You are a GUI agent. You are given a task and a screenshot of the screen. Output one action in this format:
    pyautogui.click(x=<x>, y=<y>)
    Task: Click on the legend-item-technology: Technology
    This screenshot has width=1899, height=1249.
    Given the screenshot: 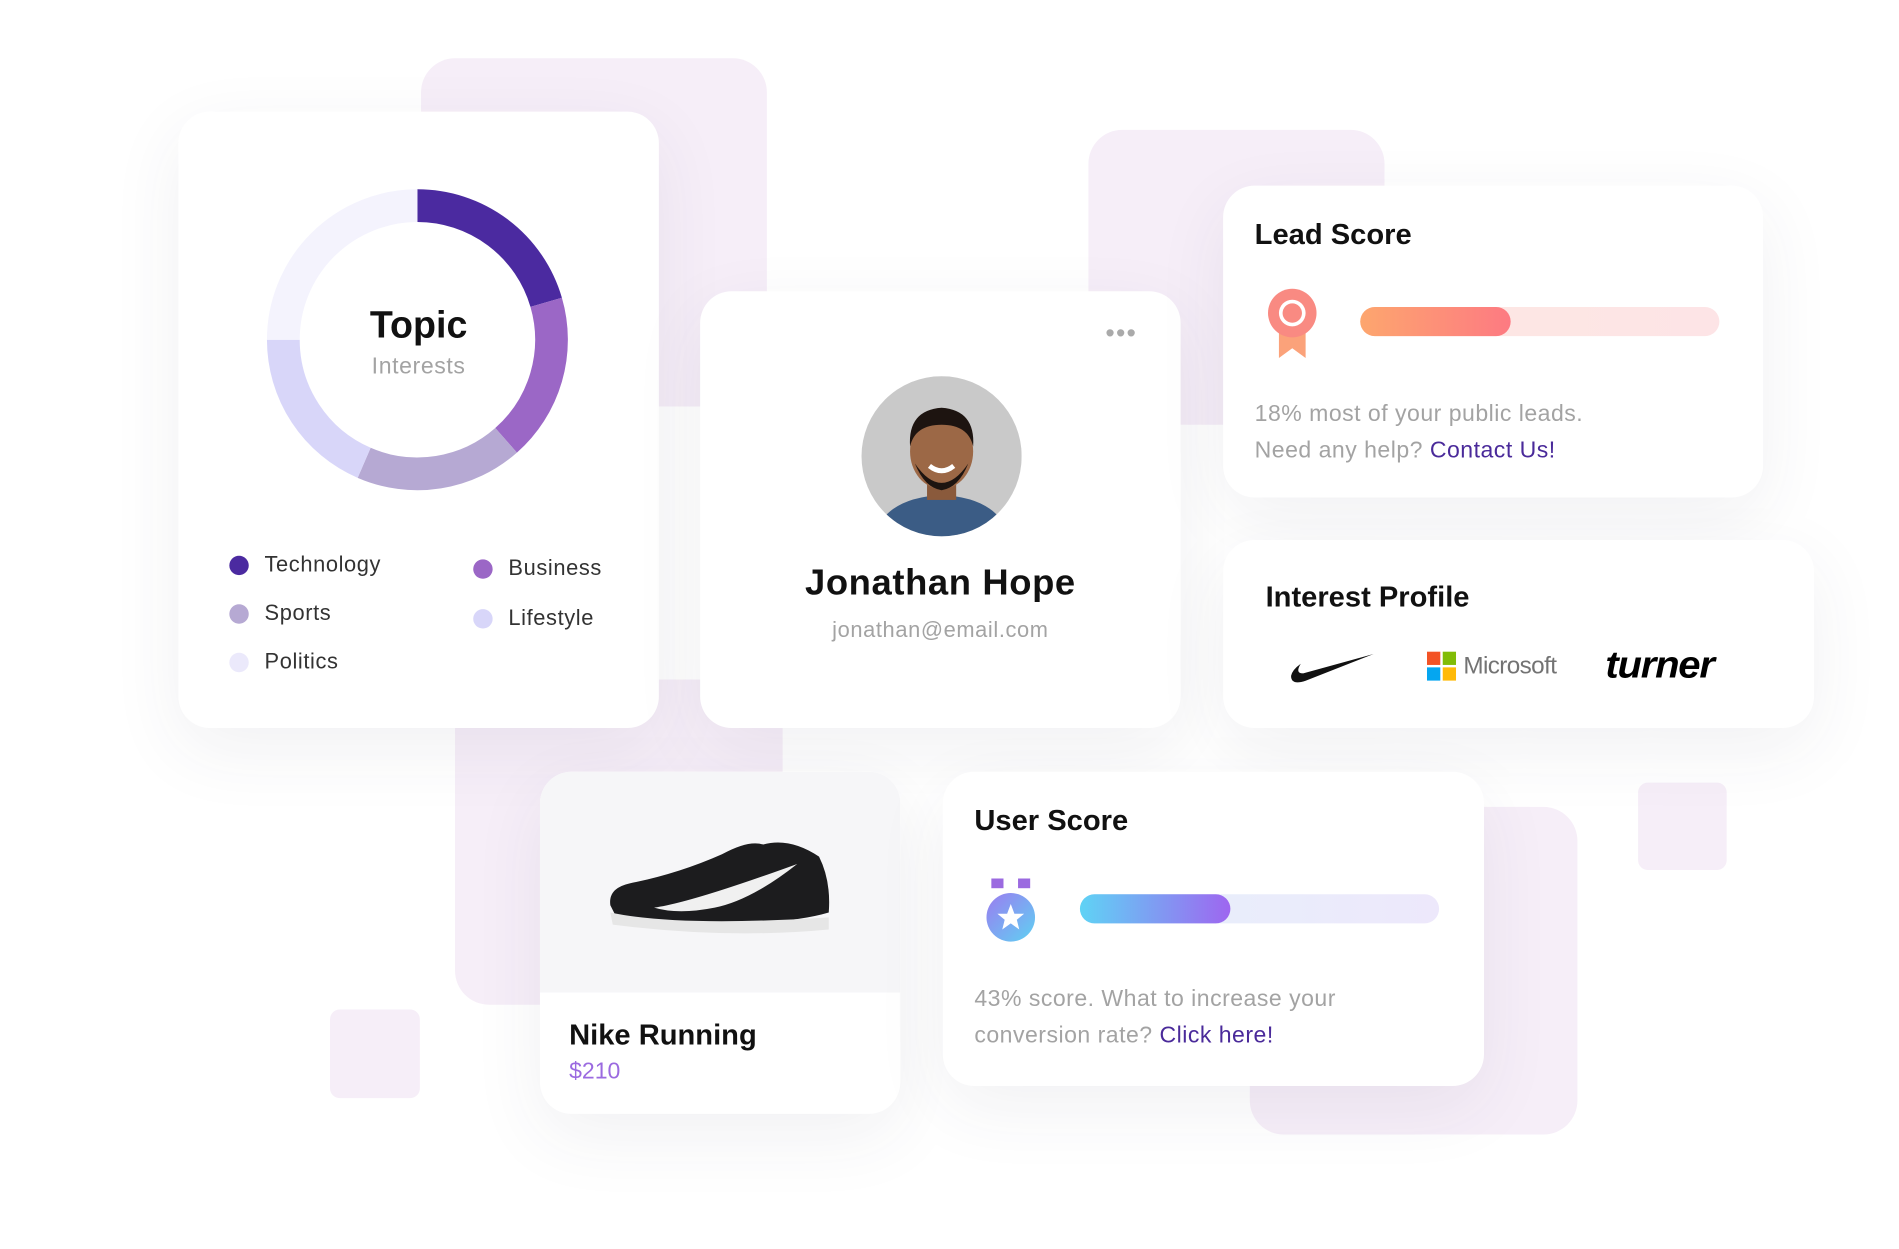 What is the action you would take?
    pyautogui.click(x=305, y=564)
    